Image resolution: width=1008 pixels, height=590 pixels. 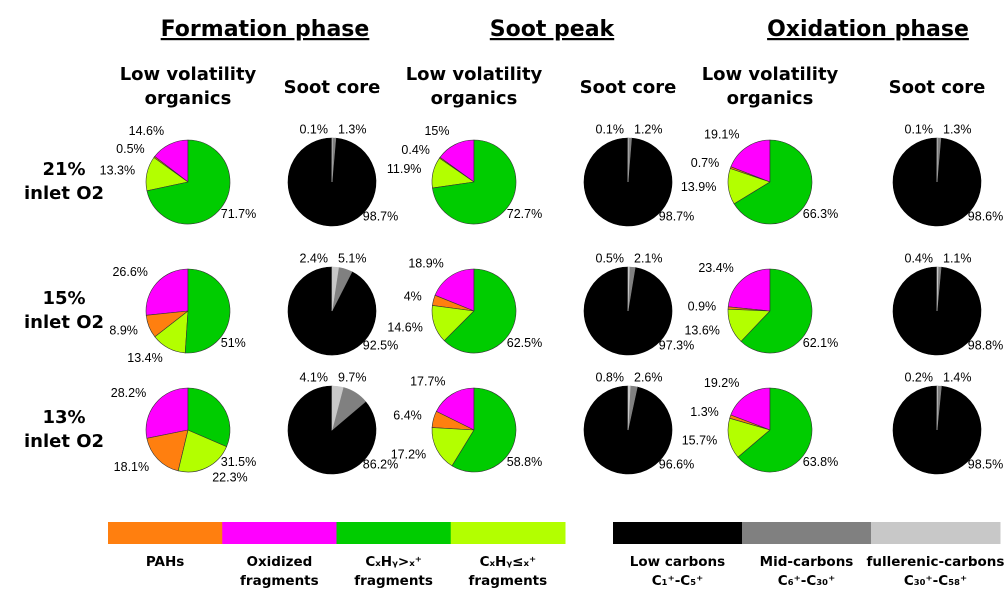 I want to click on data-label: 13.9%, so click(x=698, y=187).